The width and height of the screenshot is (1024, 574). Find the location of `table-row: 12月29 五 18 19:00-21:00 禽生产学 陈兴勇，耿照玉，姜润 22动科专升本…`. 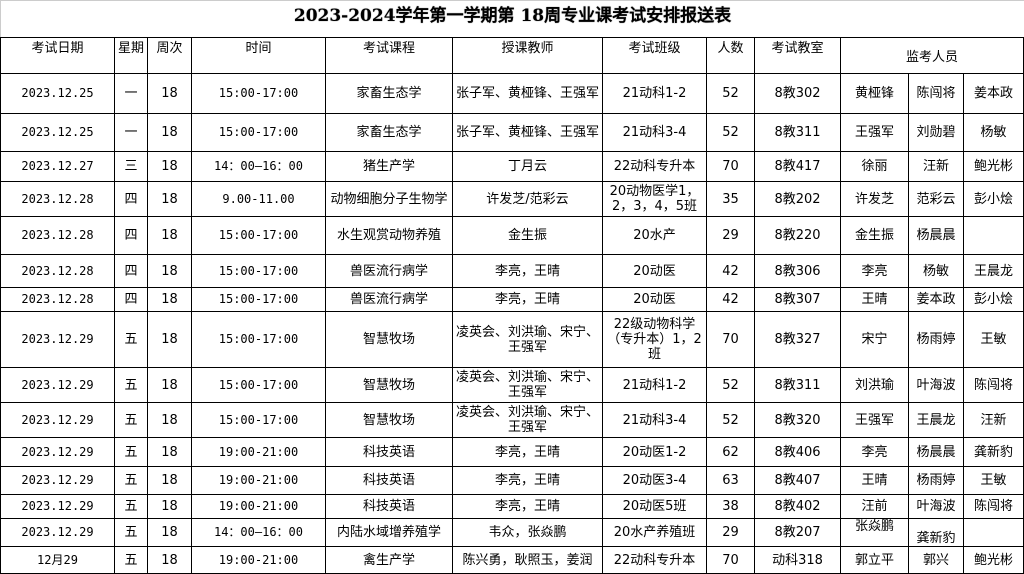

table-row: 12月29 五 18 19:00-21:00 禽生产学 陈兴勇，耿照玉，姜润 22动科专升本… is located at coordinates (512, 560).